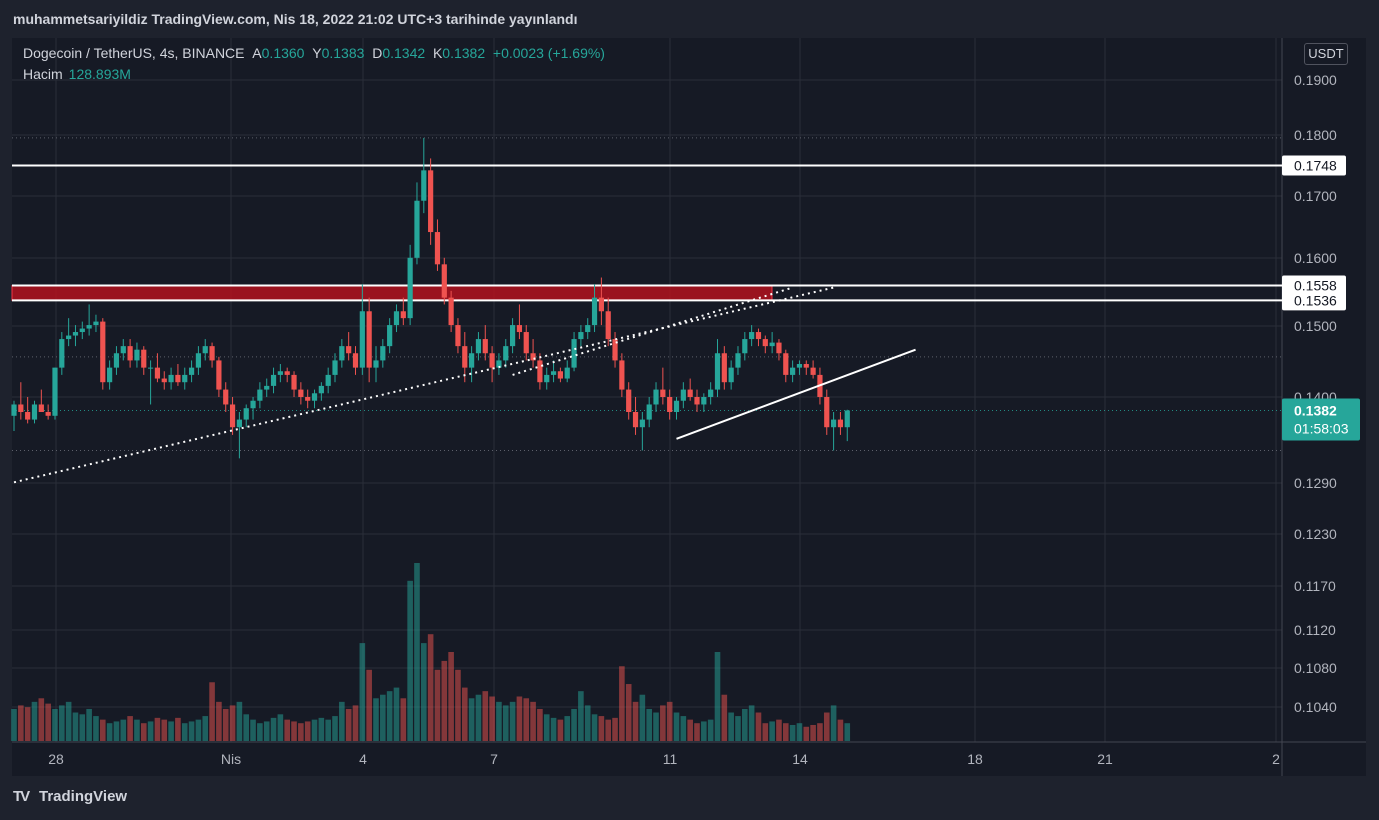 This screenshot has width=1379, height=820. What do you see at coordinates (1315, 196) in the screenshot?
I see `price-tick-label: 0.1700` at bounding box center [1315, 196].